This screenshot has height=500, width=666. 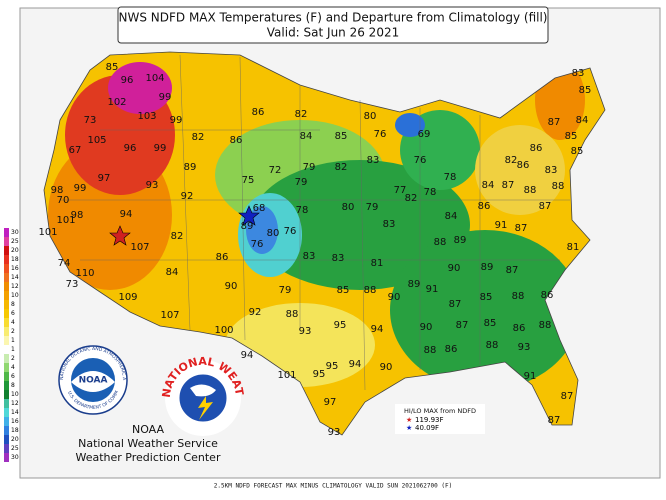 I want to click on temperature-label: 95, so click(x=340, y=325).